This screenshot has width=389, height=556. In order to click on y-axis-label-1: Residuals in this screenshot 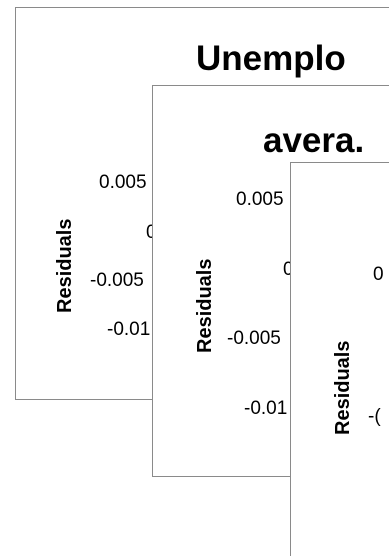, I will do `click(65, 265)`.